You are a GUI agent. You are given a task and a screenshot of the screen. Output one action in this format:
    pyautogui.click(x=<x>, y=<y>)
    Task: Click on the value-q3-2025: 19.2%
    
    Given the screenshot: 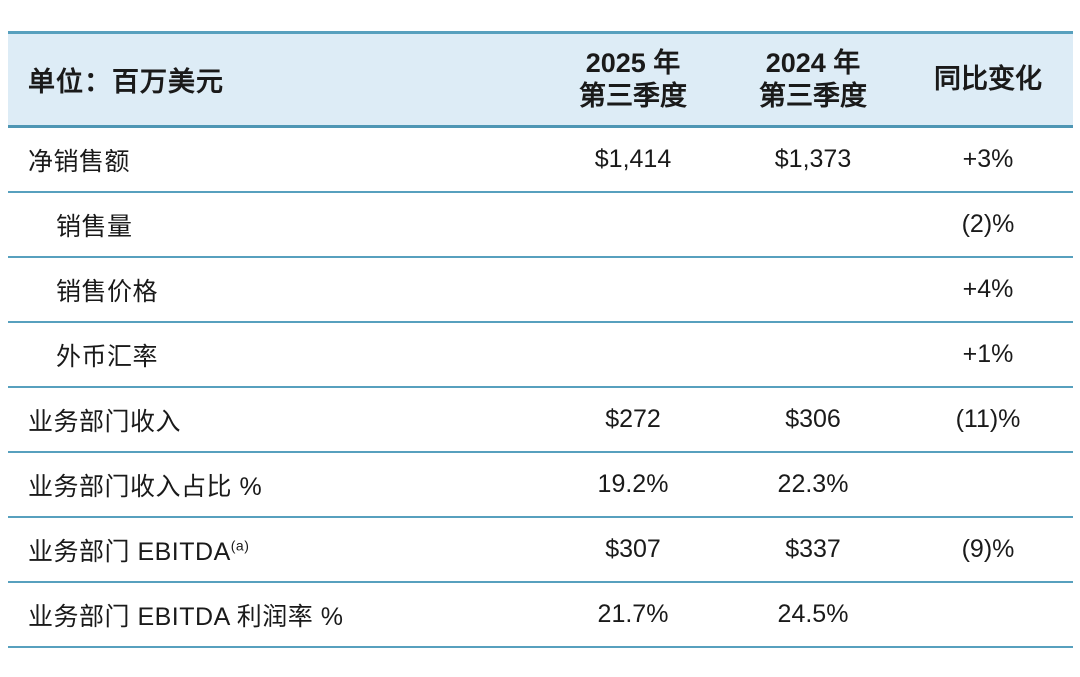 What is the action you would take?
    pyautogui.click(x=633, y=484)
    